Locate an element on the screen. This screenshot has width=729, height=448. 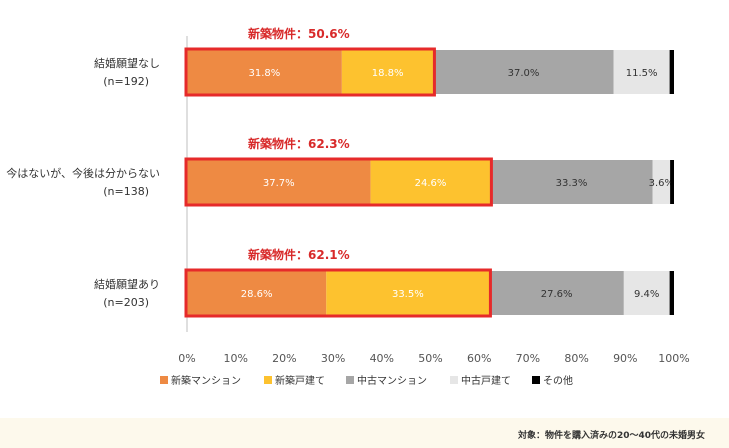
category-label: 結婚願望なし is located at coordinates (127, 63).